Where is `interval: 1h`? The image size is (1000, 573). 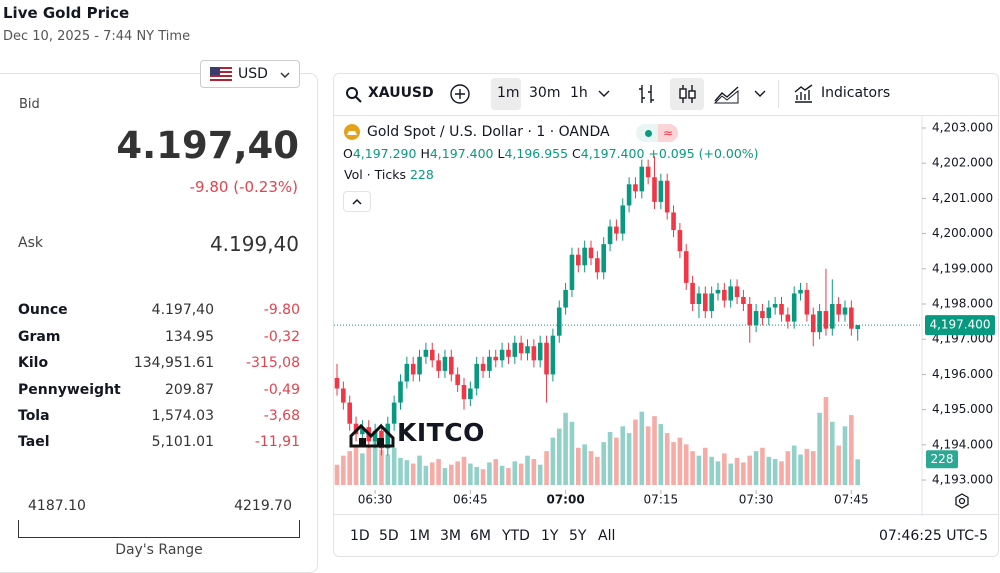
interval: 1h is located at coordinates (579, 93).